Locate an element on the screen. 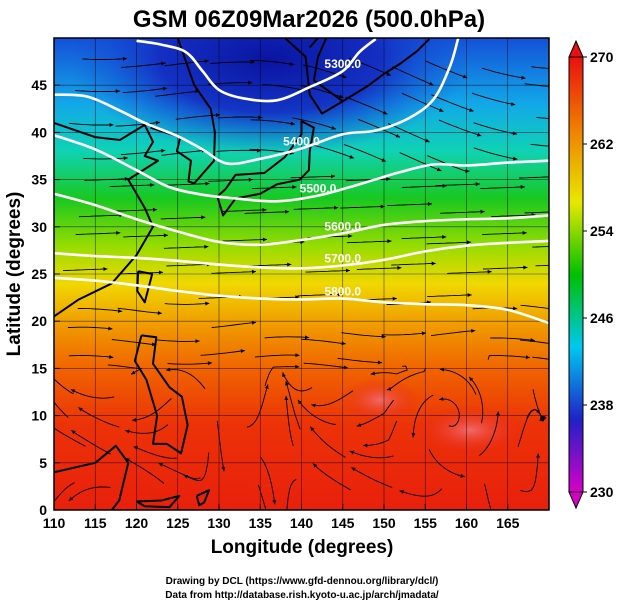 The height and width of the screenshot is (605, 619). x-tick-label: 110 is located at coordinates (54, 523).